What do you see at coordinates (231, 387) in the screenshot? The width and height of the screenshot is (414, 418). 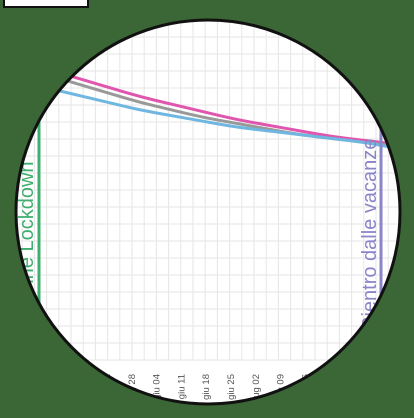 I see `x-tick-label: giu 25` at bounding box center [231, 387].